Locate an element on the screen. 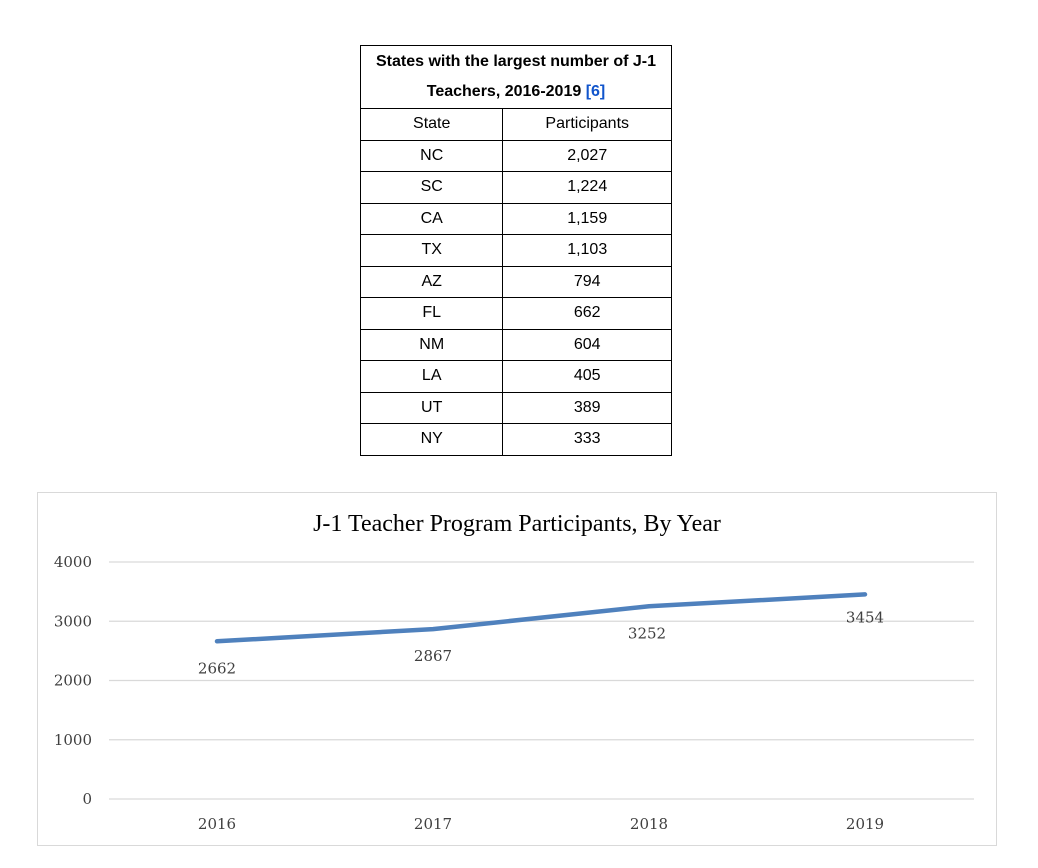  table-row: CA 1,159 is located at coordinates (515, 218).